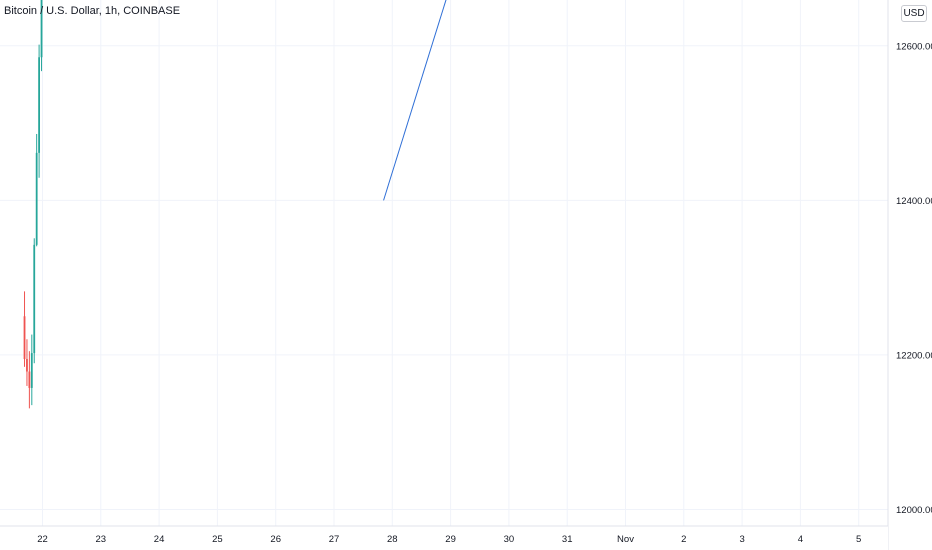 The width and height of the screenshot is (932, 550). I want to click on x-tick-label: 2, so click(683, 539).